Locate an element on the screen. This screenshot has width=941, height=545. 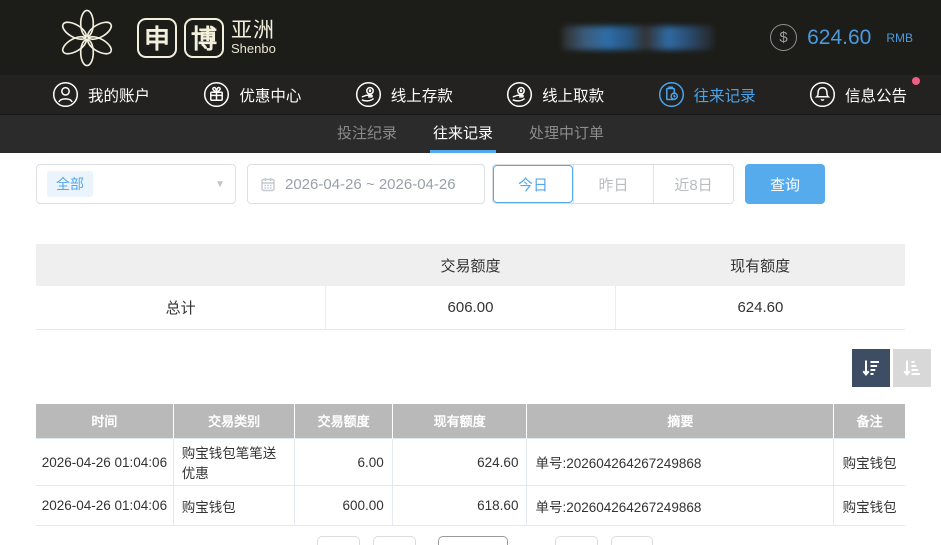
records-icon is located at coordinates (671, 94).